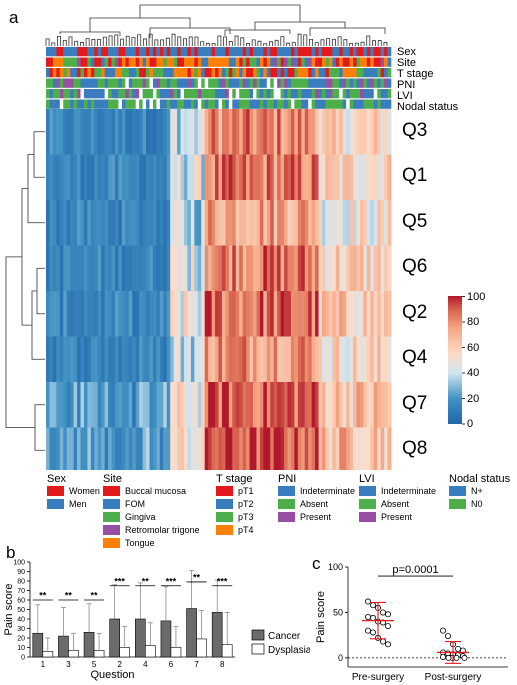  Describe the element at coordinates (111, 491) in the screenshot. I see `swatch-buccal` at that location.